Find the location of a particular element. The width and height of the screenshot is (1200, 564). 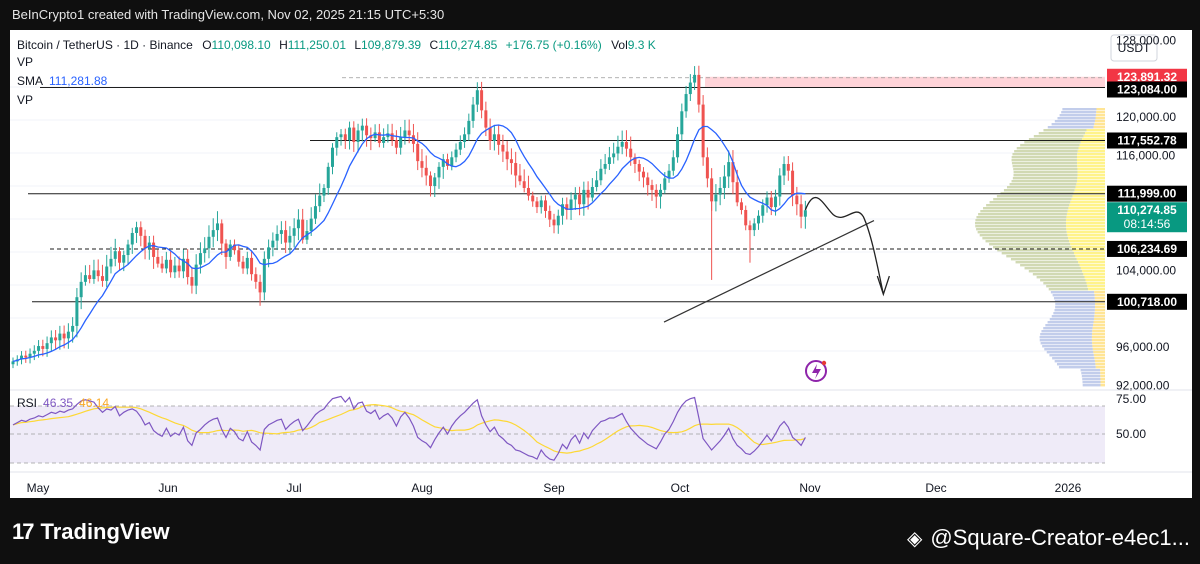

vp-label-2: VP is located at coordinates (25, 100).